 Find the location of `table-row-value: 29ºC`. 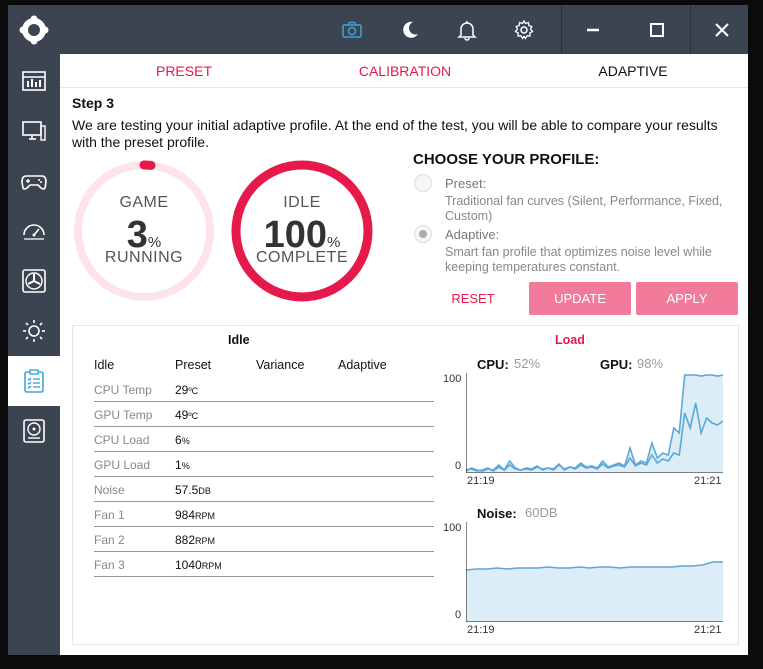

table-row-value: 29ºC is located at coordinates (186, 390).